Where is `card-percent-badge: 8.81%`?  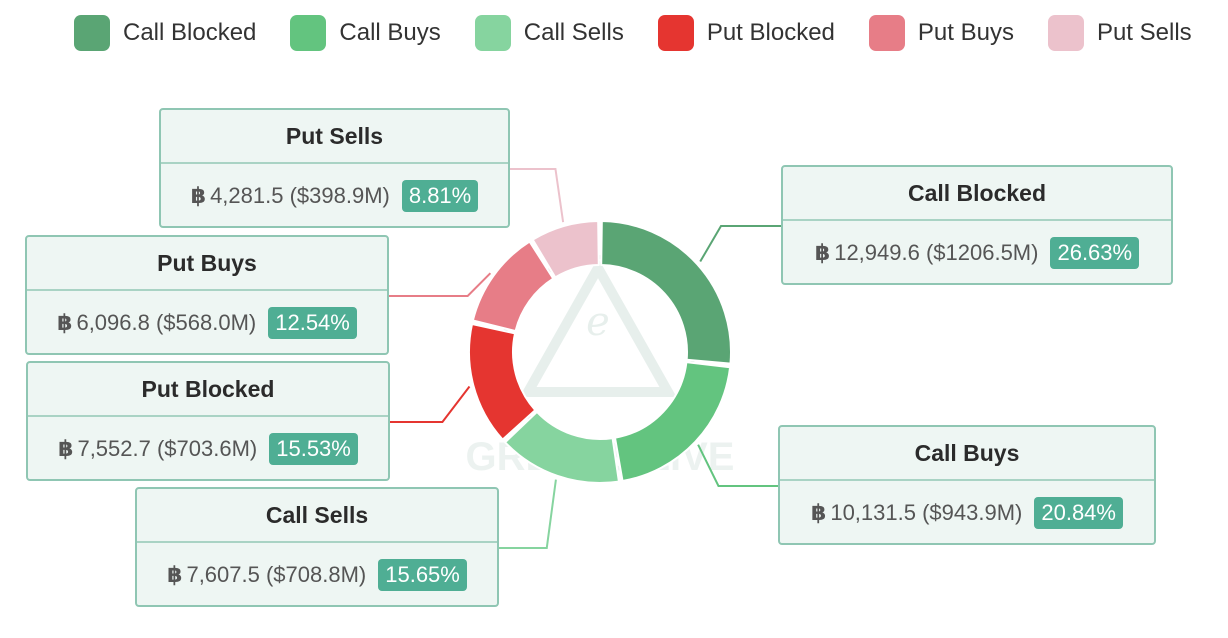
card-percent-badge: 8.81% is located at coordinates (440, 196).